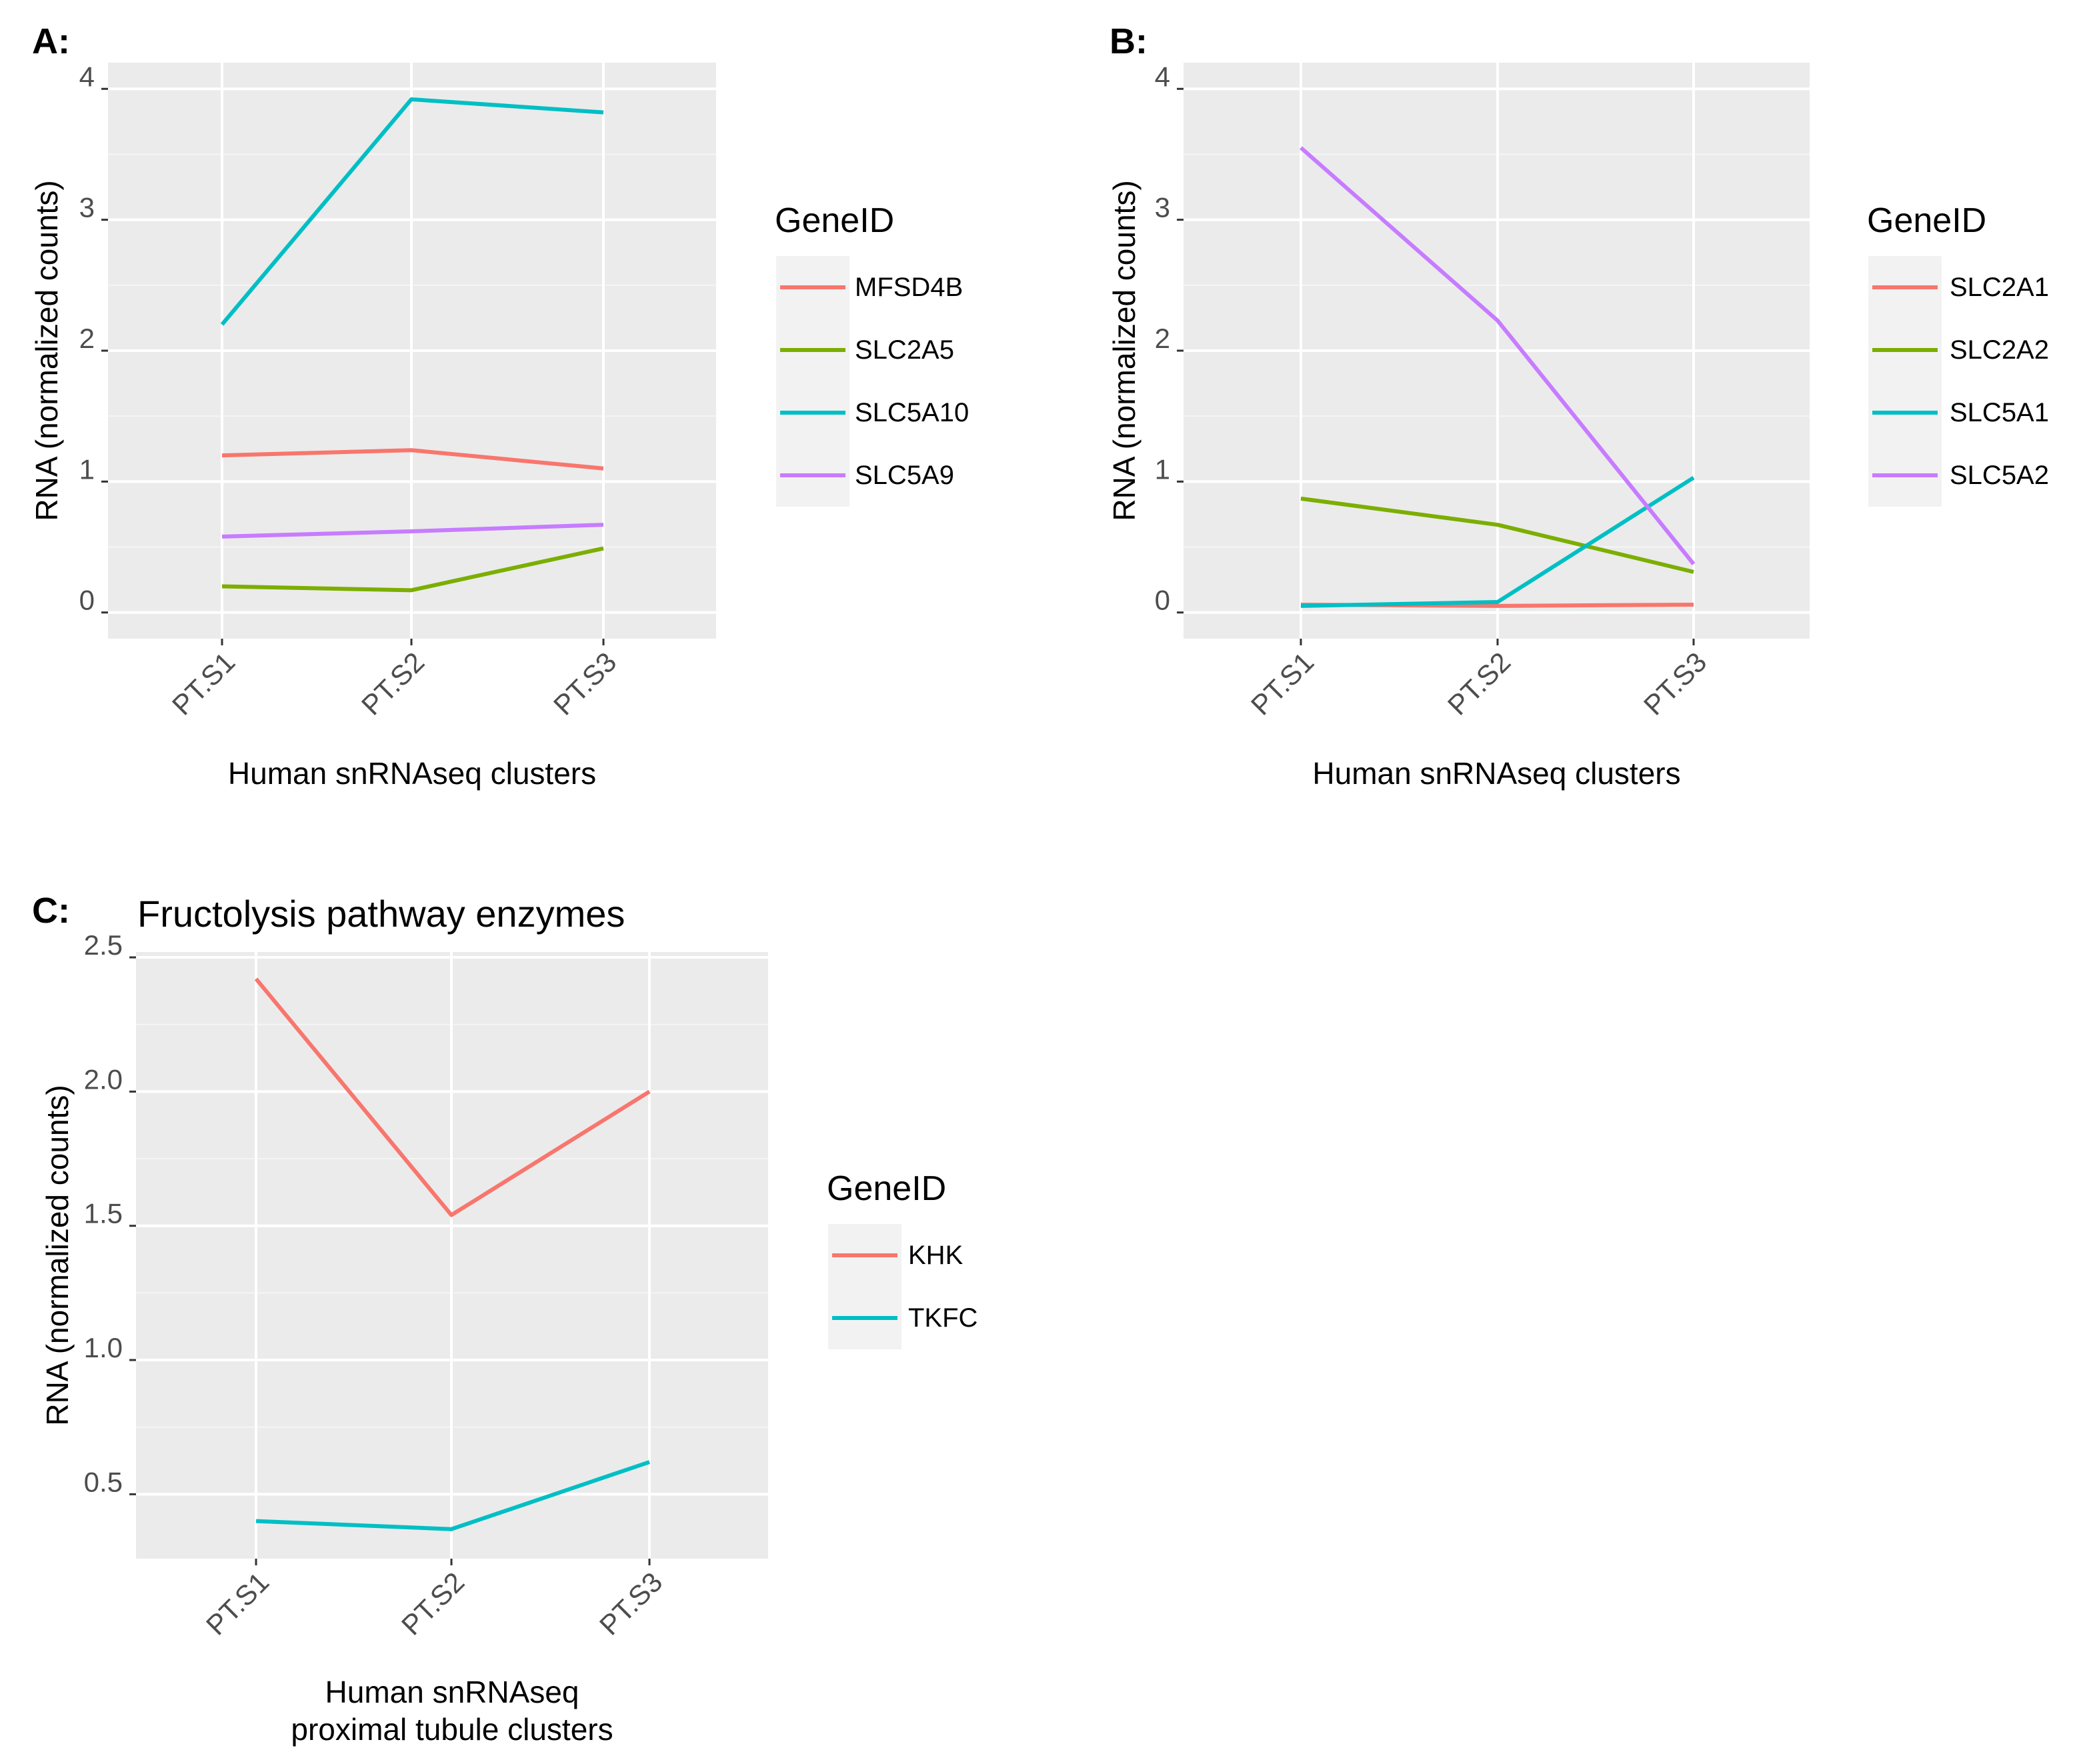 The width and height of the screenshot is (2079, 1764). Describe the element at coordinates (381, 914) in the screenshot. I see `plot-title: Fructolysis pathway enzymes` at that location.